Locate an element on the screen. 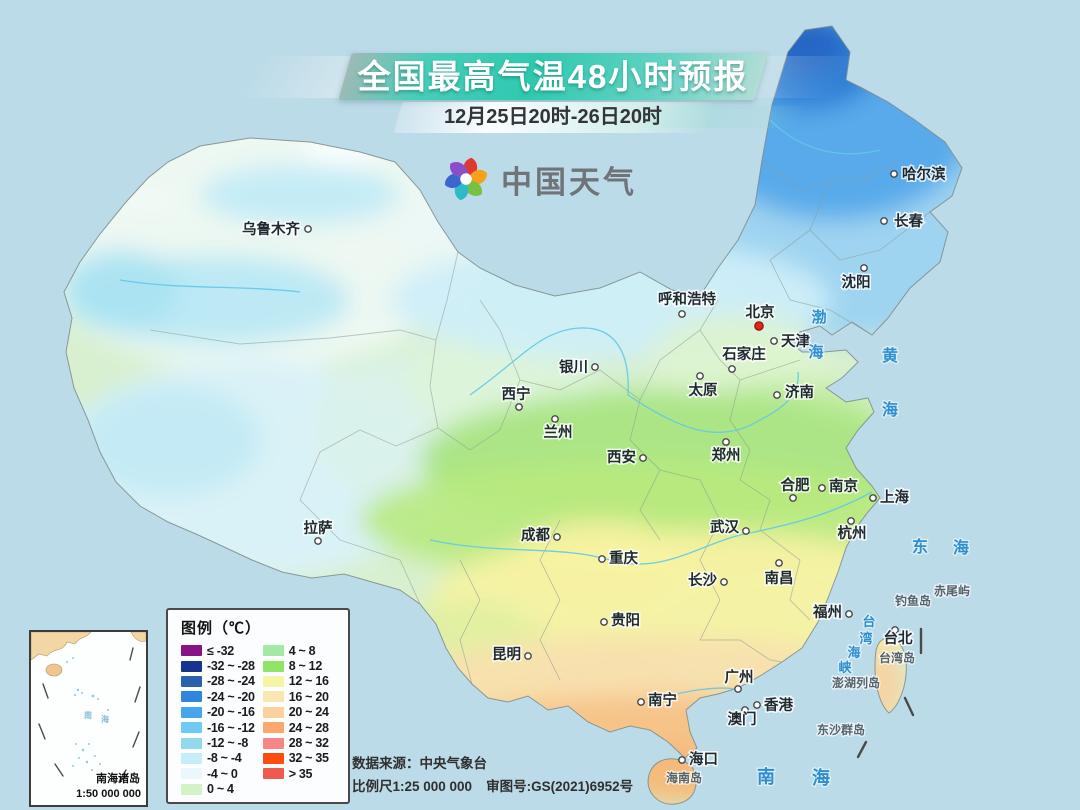 The image size is (1080, 810). inset-map-svg: 南 海 南海诸岛 1:50 000 000 is located at coordinates (88, 718).